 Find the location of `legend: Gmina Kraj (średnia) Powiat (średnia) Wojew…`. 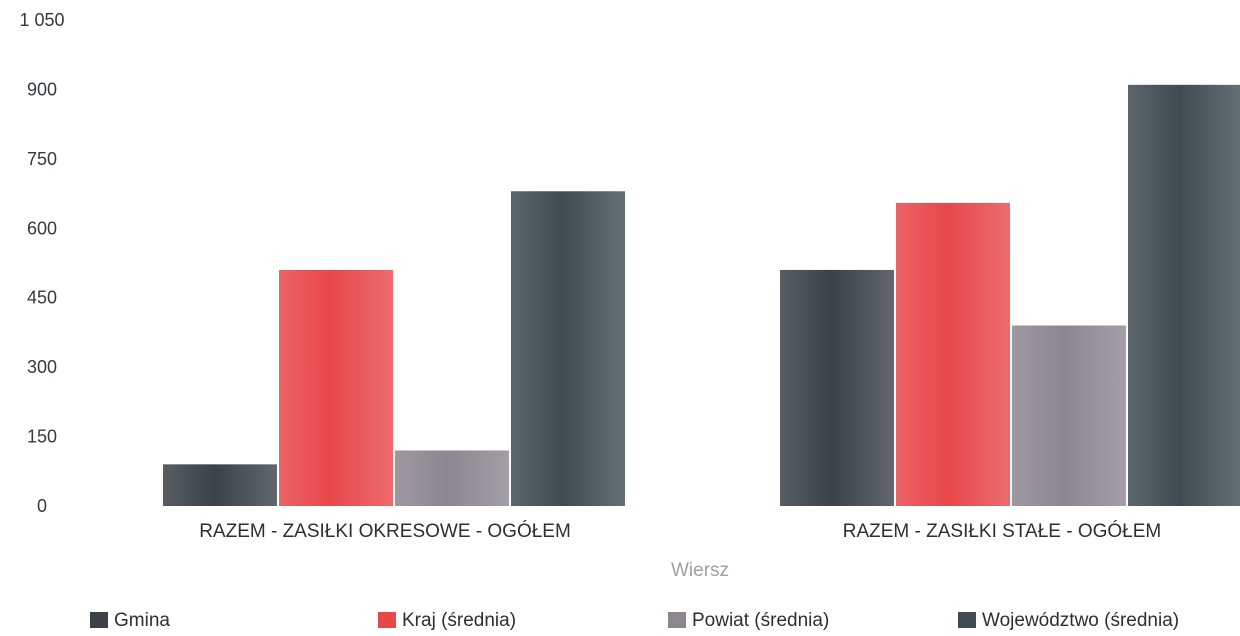

legend: Gmina Kraj (średnia) Powiat (średnia) Wojew… is located at coordinates (634, 620).